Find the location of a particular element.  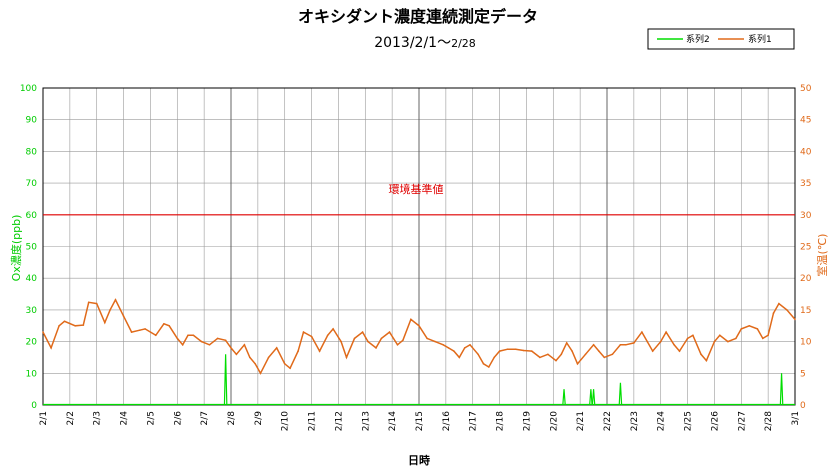

x-tick-label: 2/27 is located at coordinates (742, 421).